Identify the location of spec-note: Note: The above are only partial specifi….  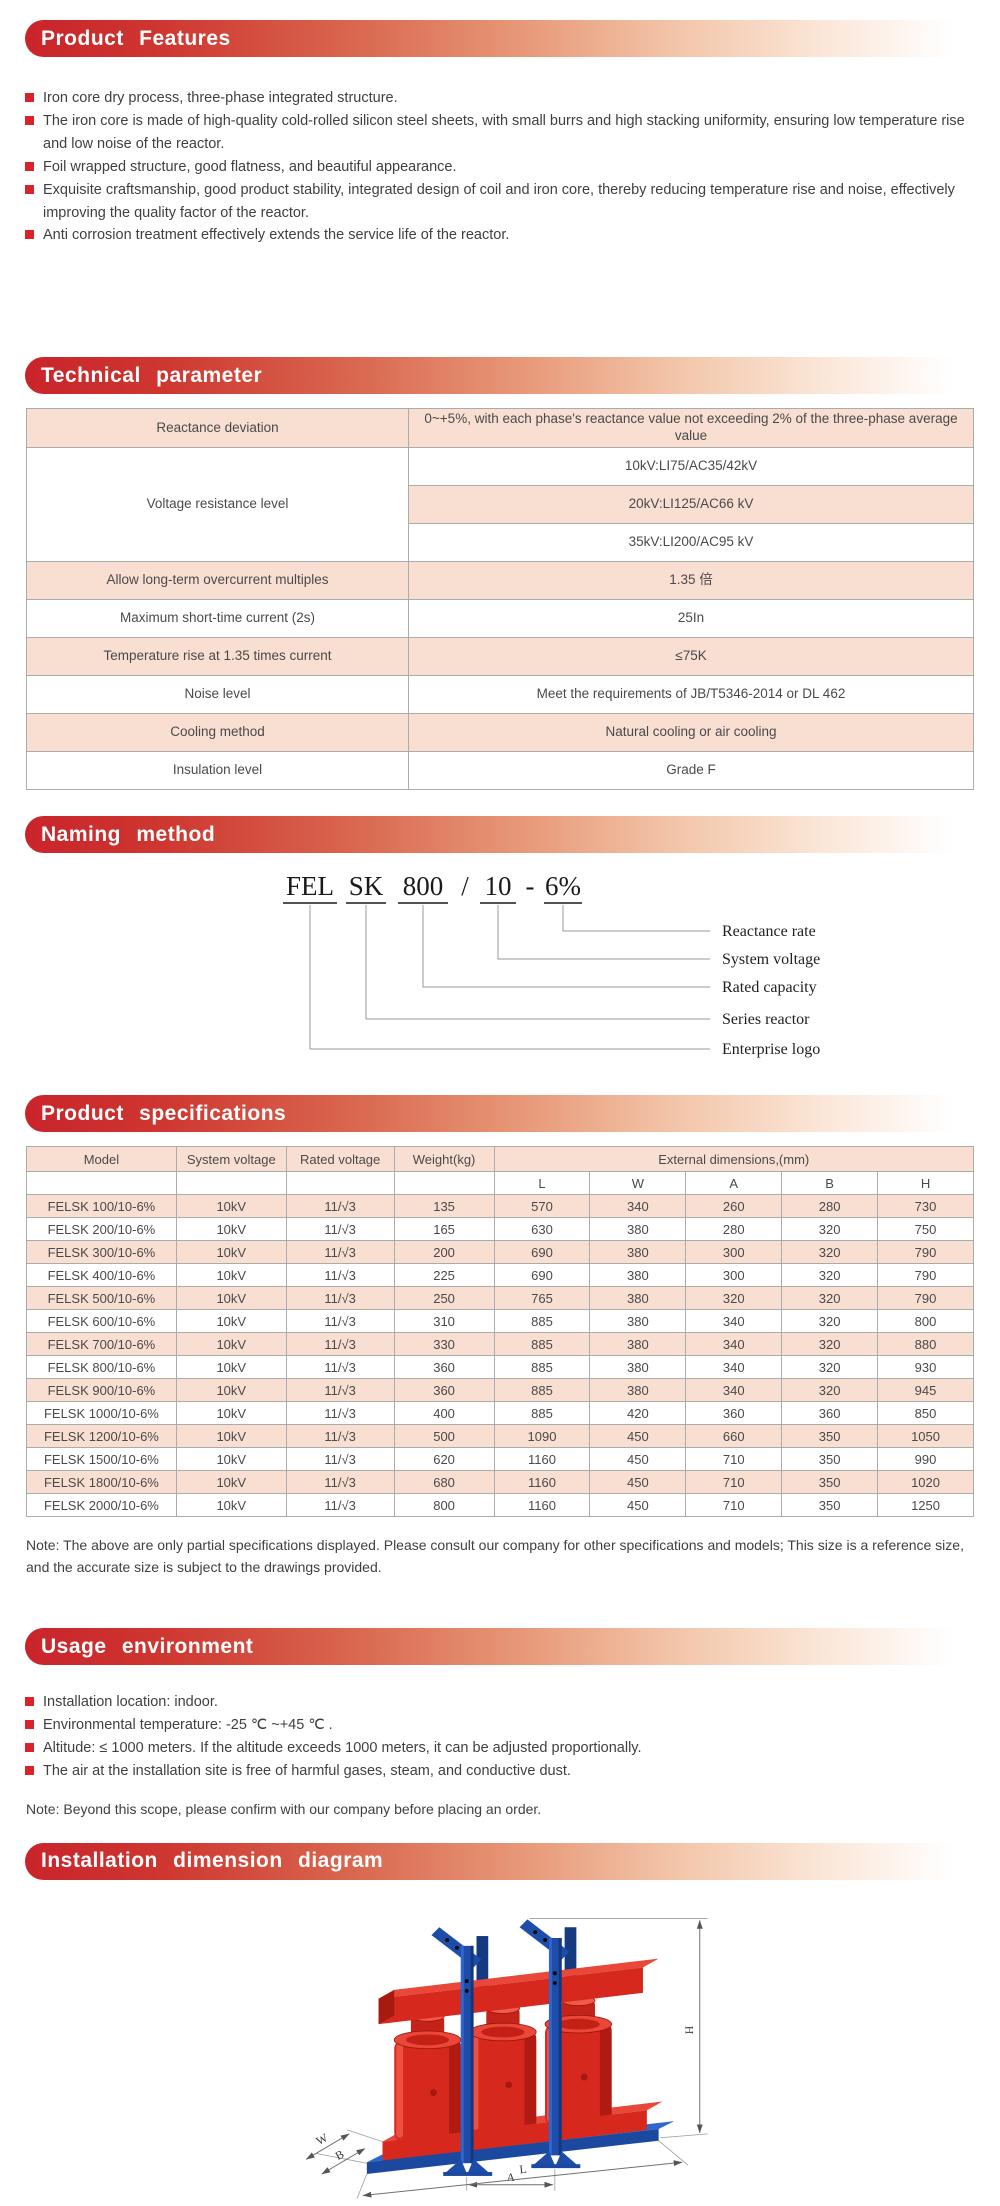
(495, 1556).